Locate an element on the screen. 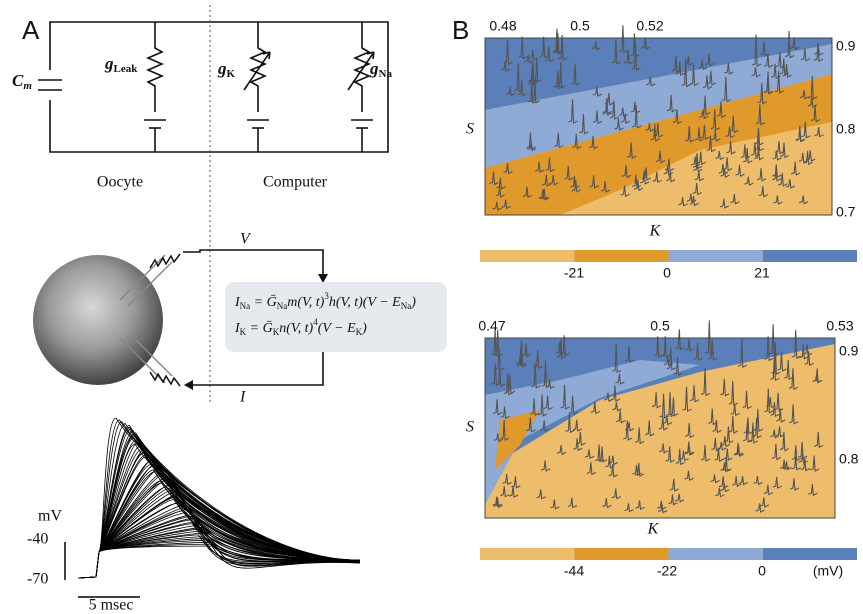 This screenshot has height=614, width=863. top-tick-label: 0.52 is located at coordinates (649, 26).